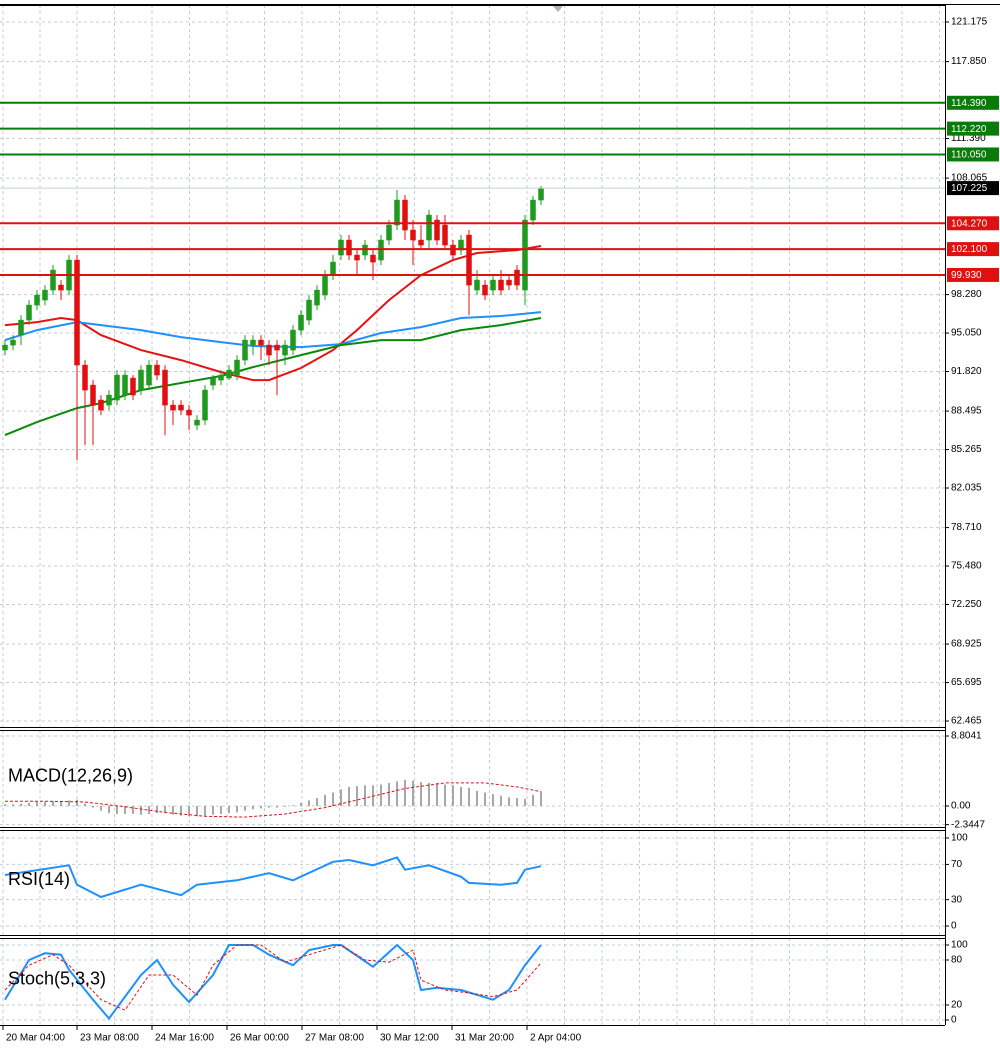 The height and width of the screenshot is (1055, 1000). I want to click on y-tick-label: -2.3447, so click(968, 824).